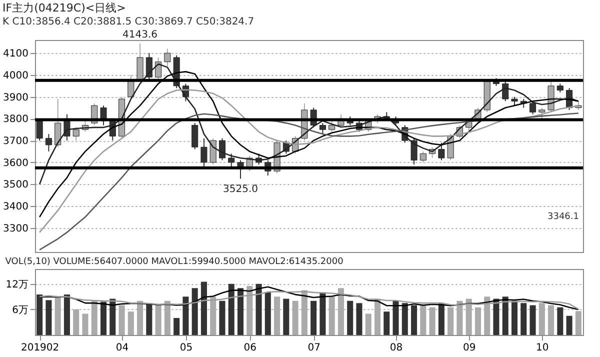 This screenshot has width=600, height=357. What do you see at coordinates (20, 310) in the screenshot?
I see `y-tick-label: 6万` at bounding box center [20, 310].